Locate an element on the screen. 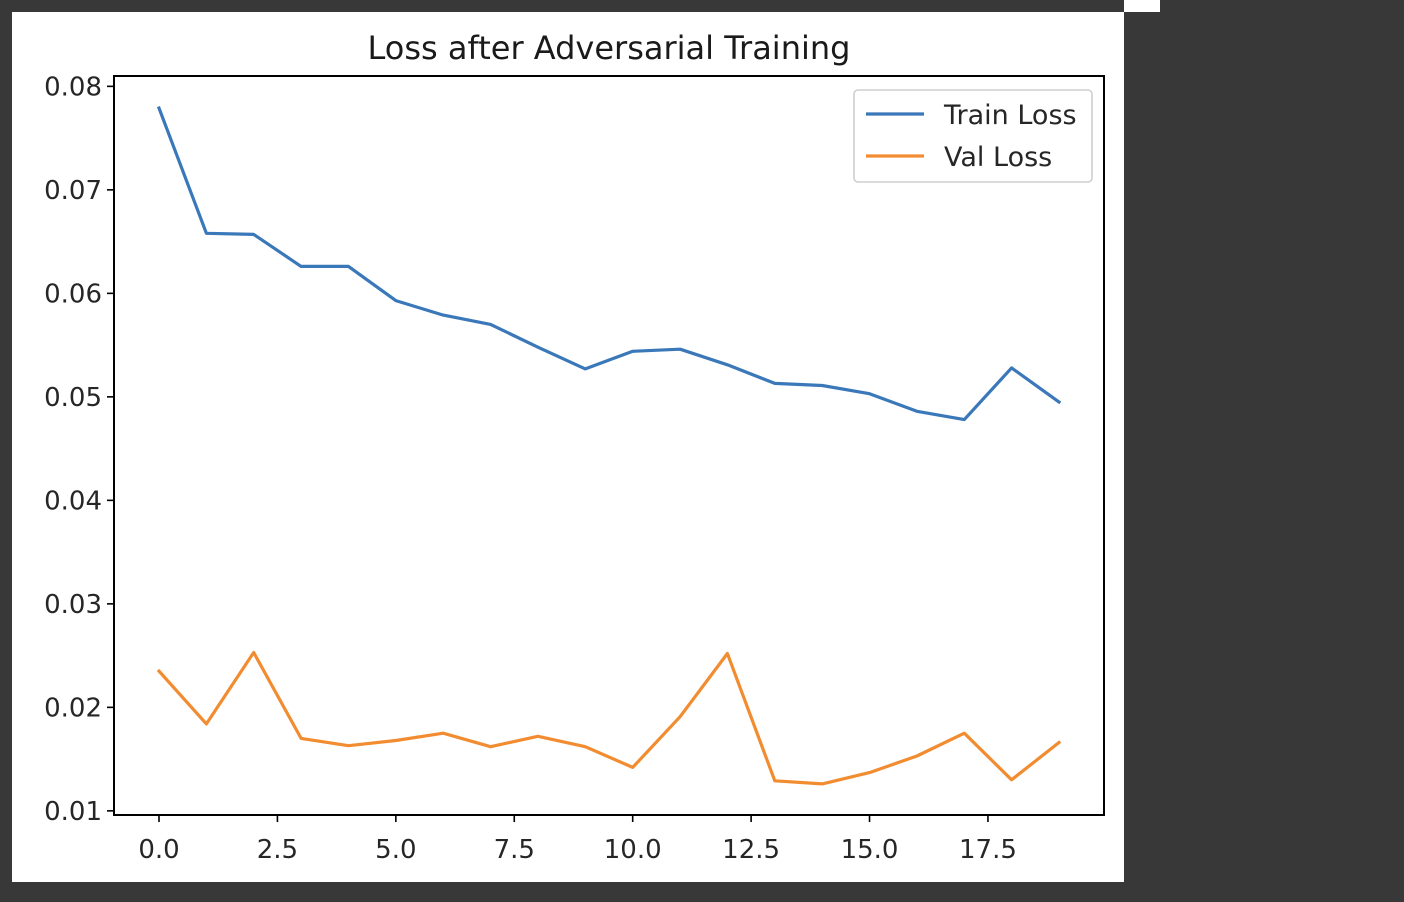 The height and width of the screenshot is (902, 1404). y-tick-label: 0.01 is located at coordinates (73, 812).